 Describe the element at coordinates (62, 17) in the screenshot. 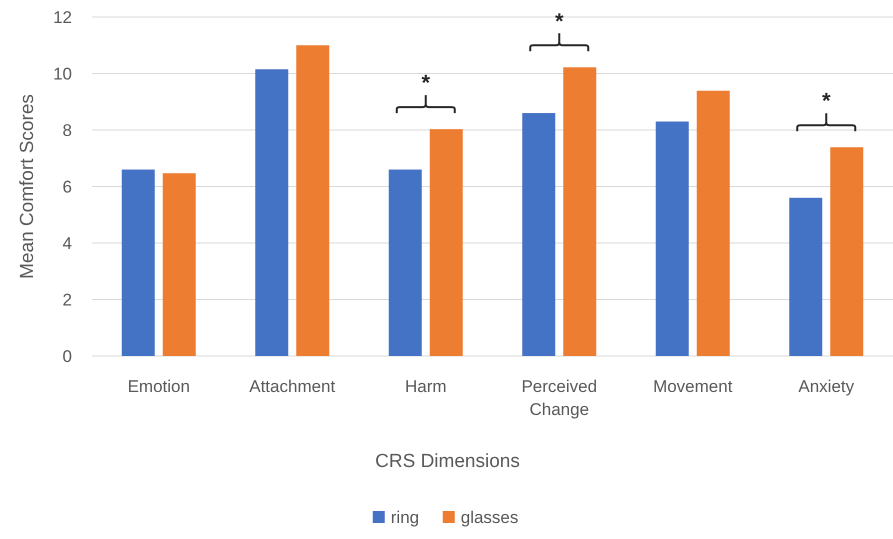

I see `y-tick-label: 12` at that location.